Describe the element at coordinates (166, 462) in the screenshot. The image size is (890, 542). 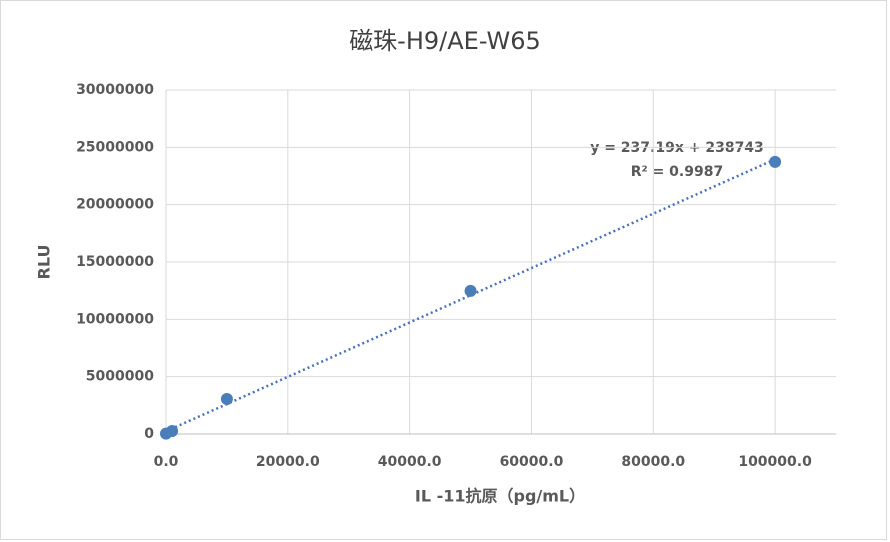
I see `x-tick-label: 0.0` at that location.